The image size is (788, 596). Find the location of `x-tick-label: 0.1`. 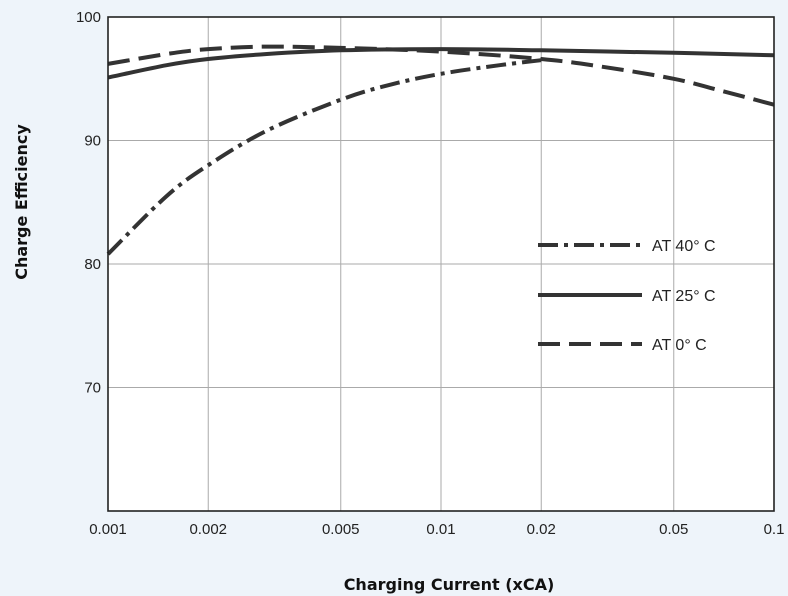

x-tick-label: 0.1 is located at coordinates (774, 529).